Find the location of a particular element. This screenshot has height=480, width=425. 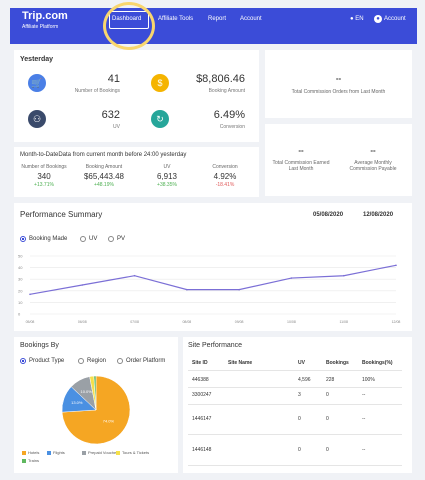

bookings-pie-chart: 74.0% 13.0% 10.0% is located at coordinates (96, 410).